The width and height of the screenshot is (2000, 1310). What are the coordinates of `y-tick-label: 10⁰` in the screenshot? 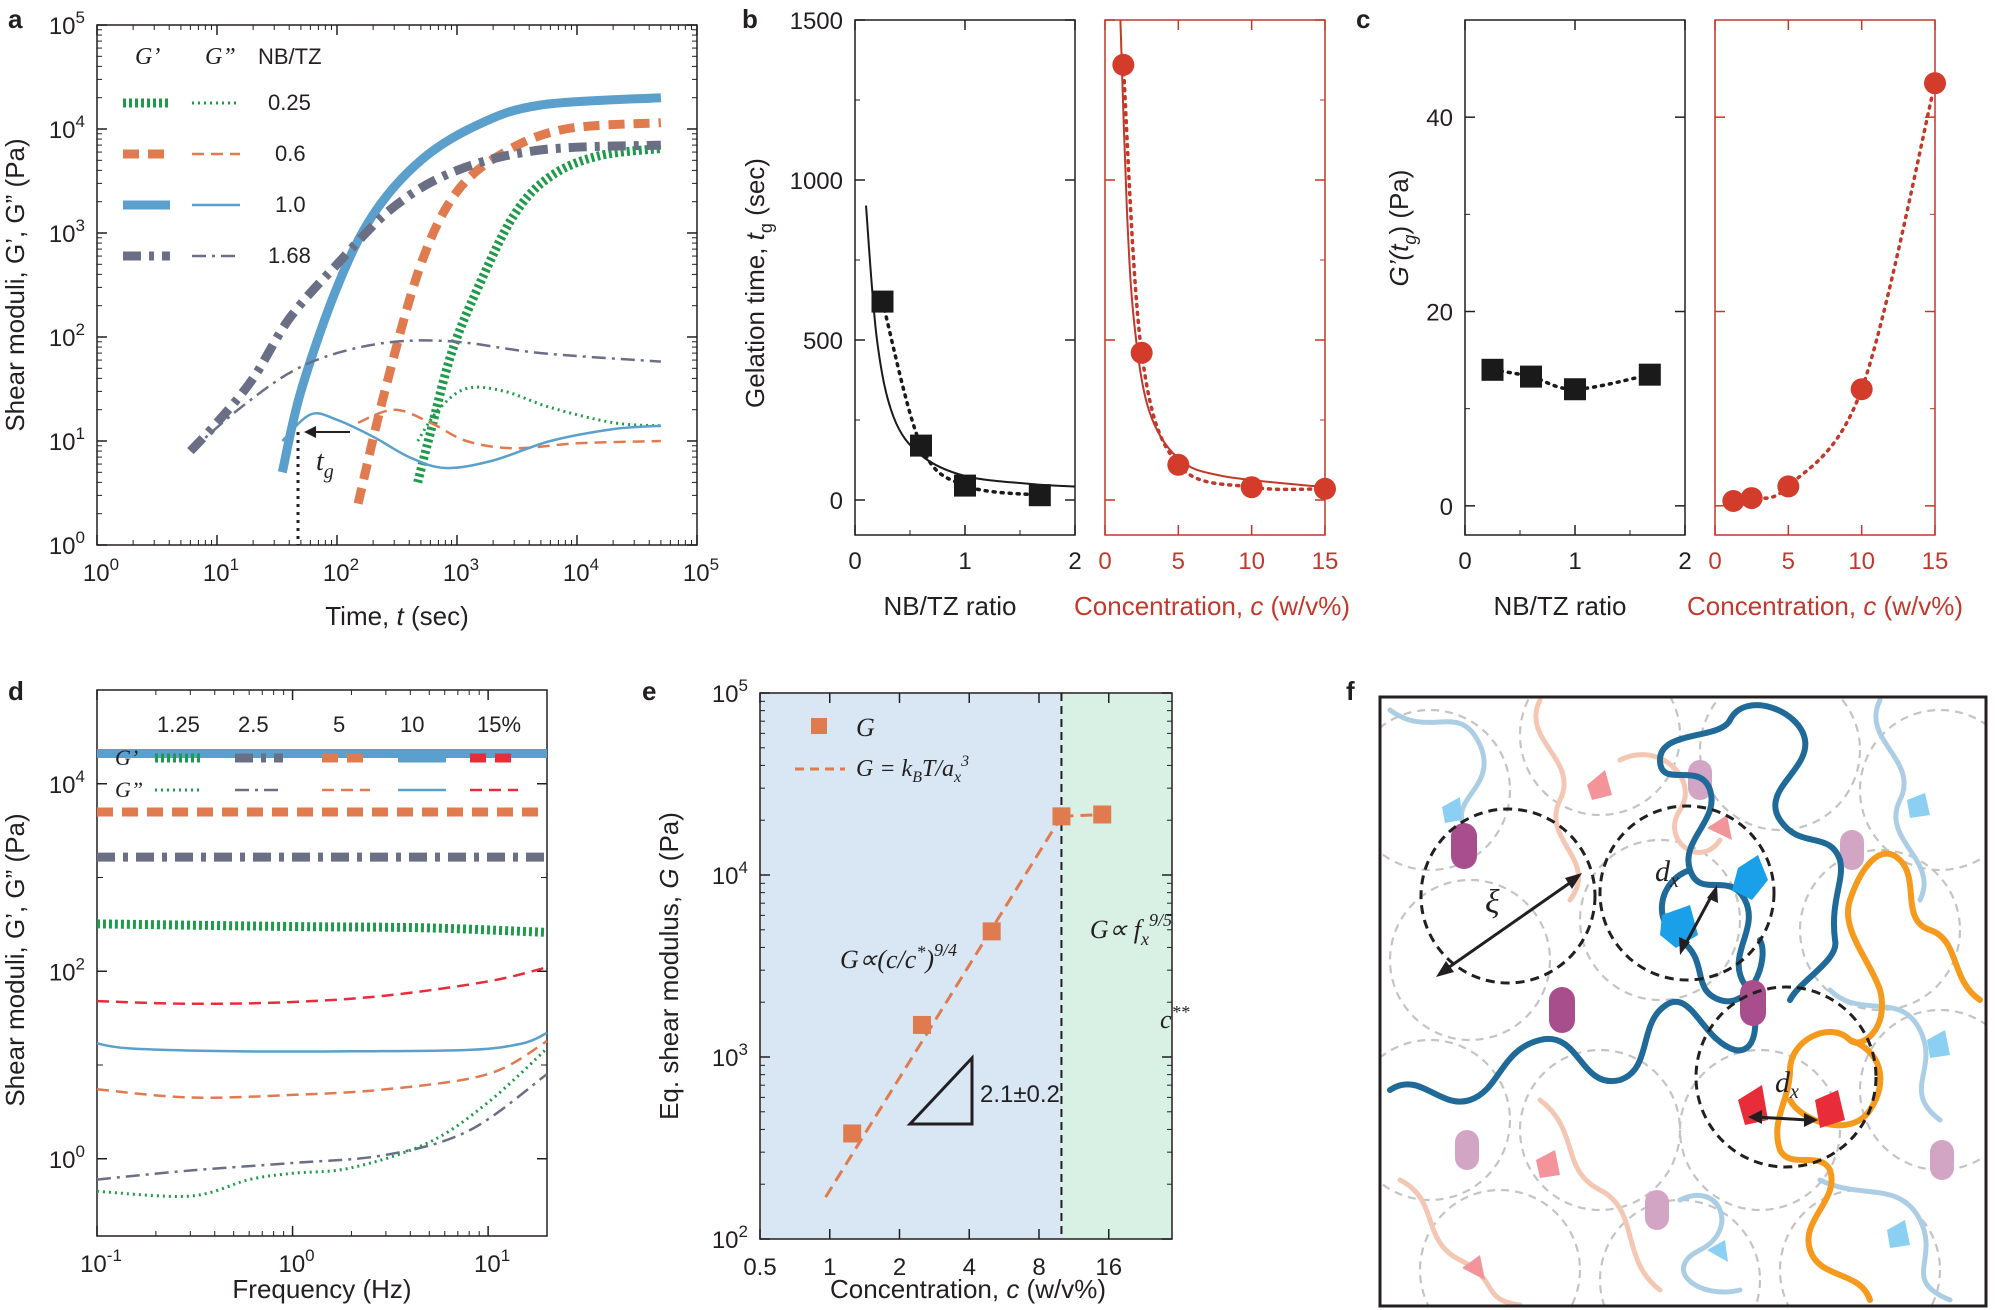 It's located at (67, 1158).